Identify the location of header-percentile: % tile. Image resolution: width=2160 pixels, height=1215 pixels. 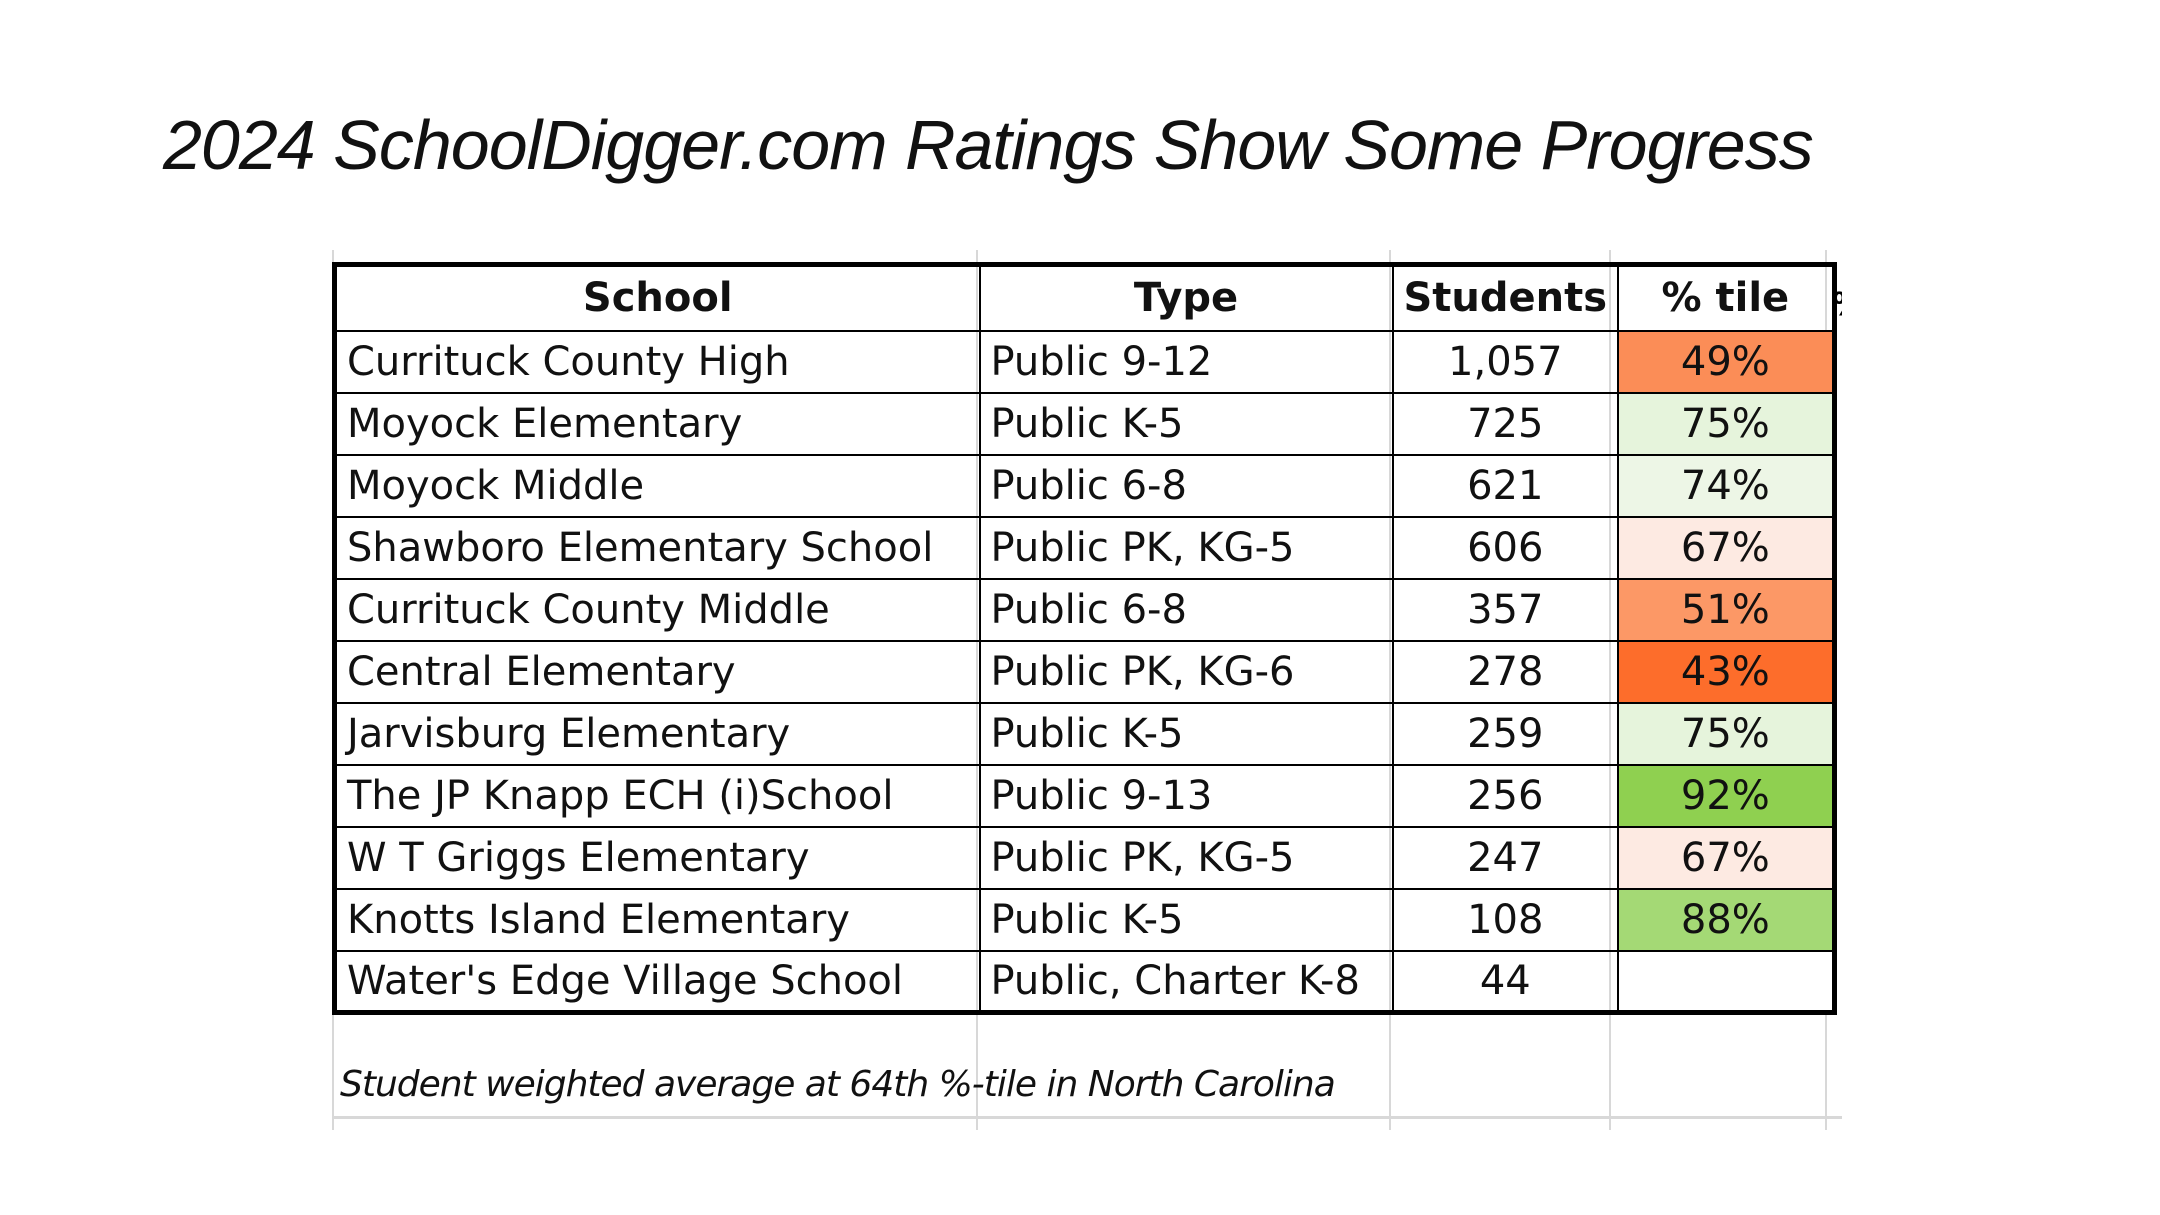
(1726, 297).